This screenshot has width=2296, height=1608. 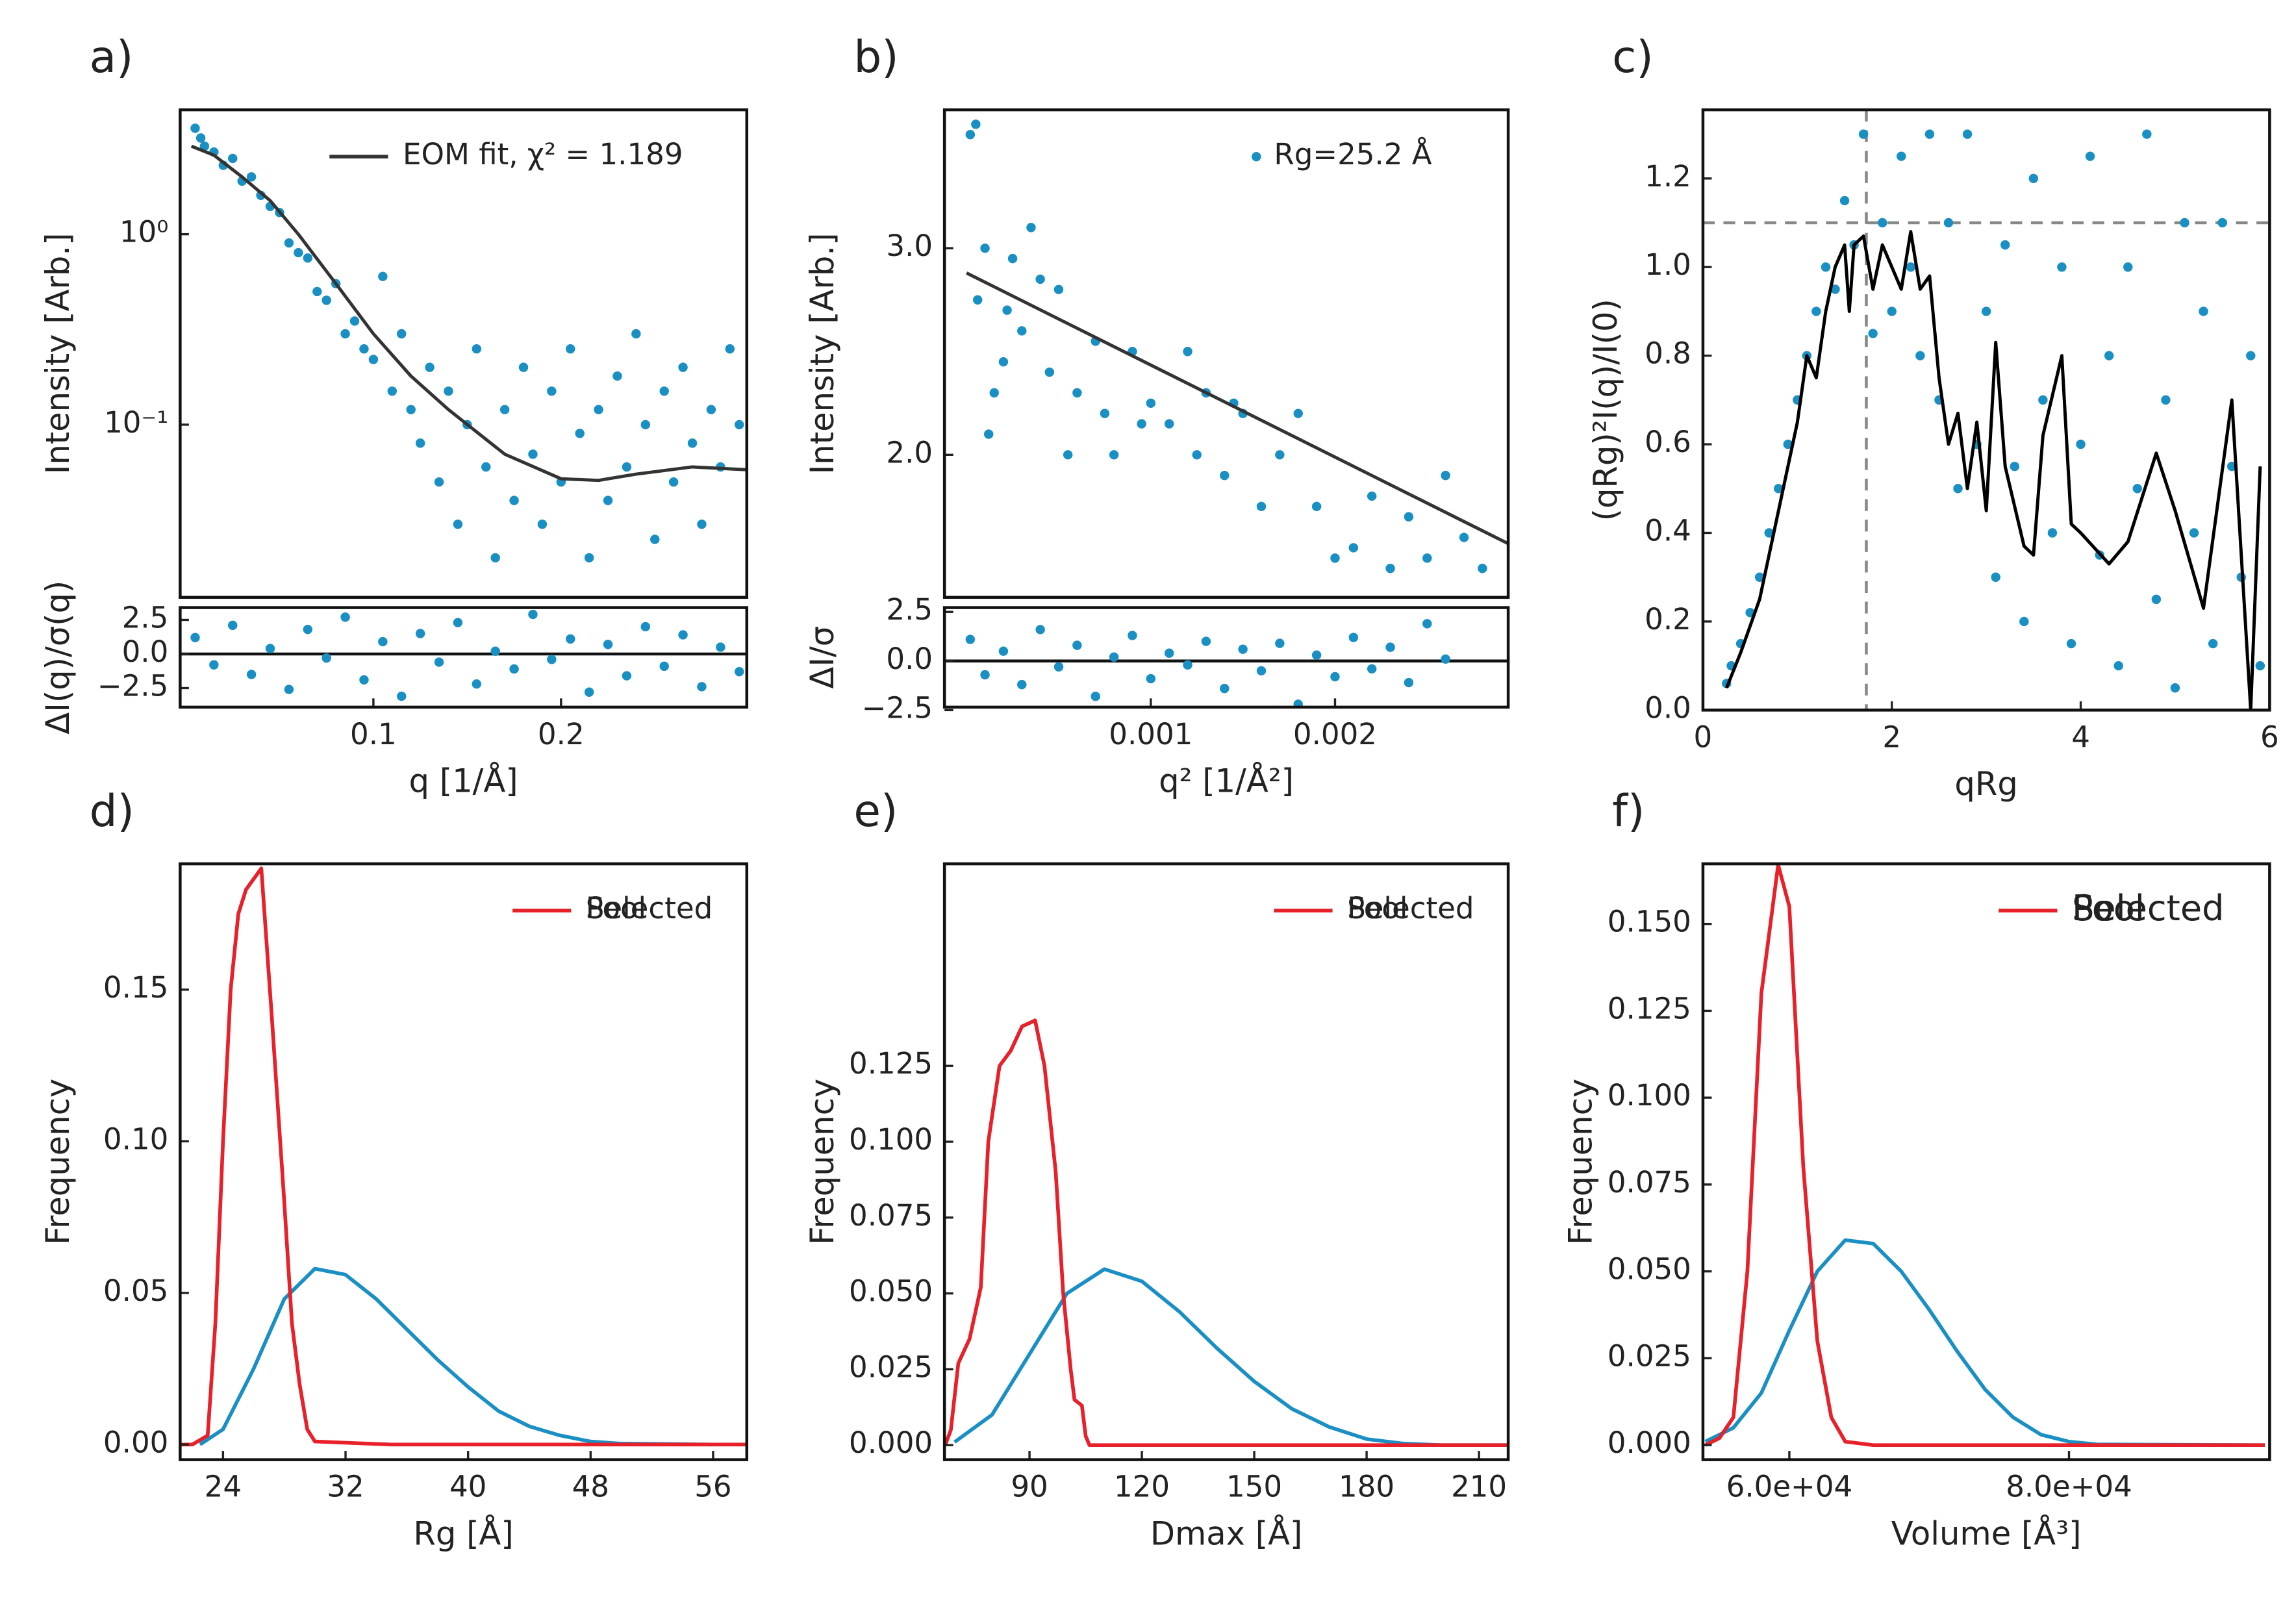 What do you see at coordinates (561, 734) in the screenshot?
I see `x-tick-label: 0.2` at bounding box center [561, 734].